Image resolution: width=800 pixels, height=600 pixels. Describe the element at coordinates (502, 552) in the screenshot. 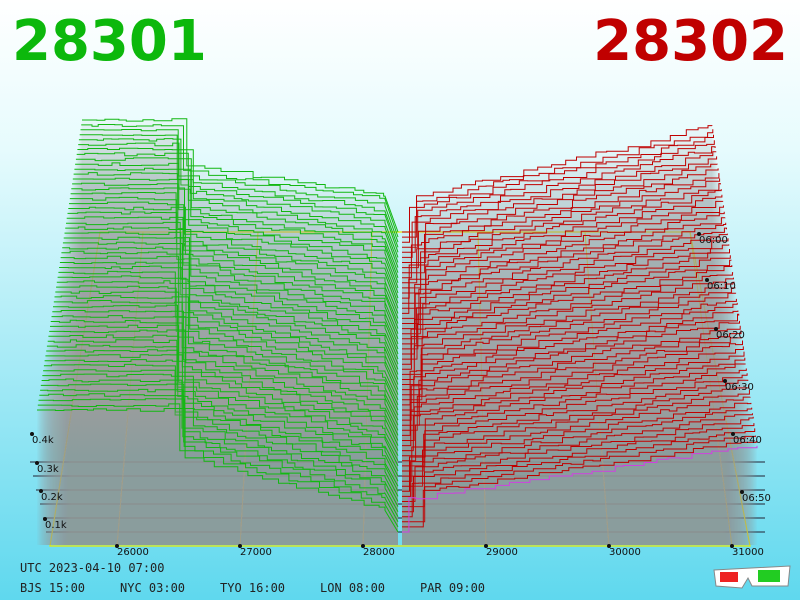

I see `price-label: 29000` at that location.